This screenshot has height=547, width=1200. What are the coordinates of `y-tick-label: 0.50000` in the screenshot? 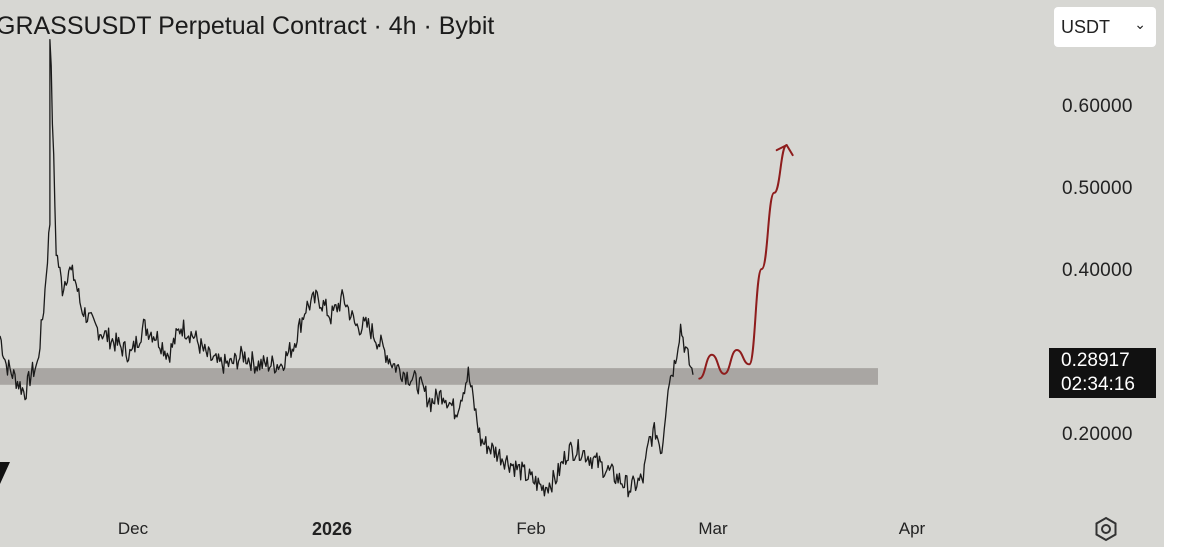 It's located at (1097, 188).